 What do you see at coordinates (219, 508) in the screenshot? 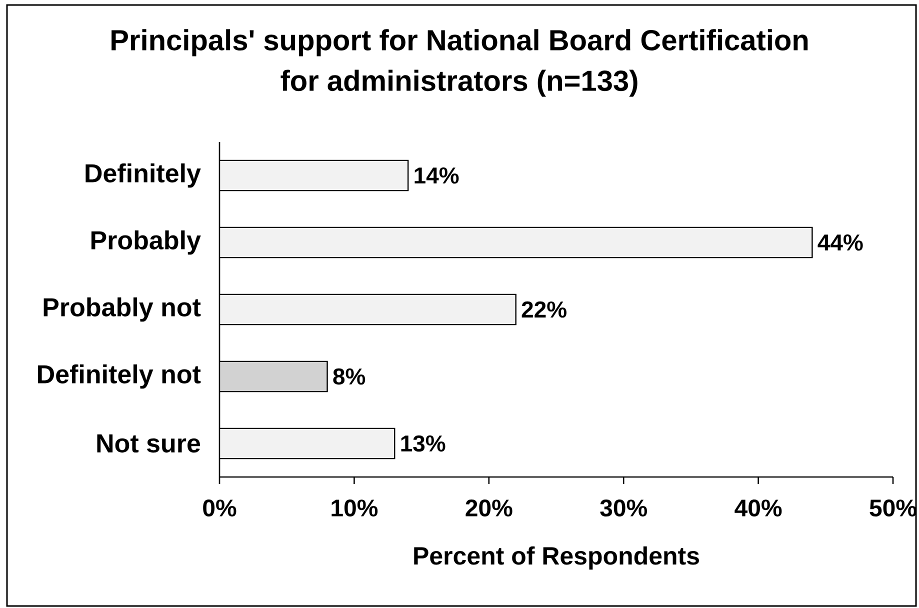
I see `x-tick-label: 0%` at bounding box center [219, 508].